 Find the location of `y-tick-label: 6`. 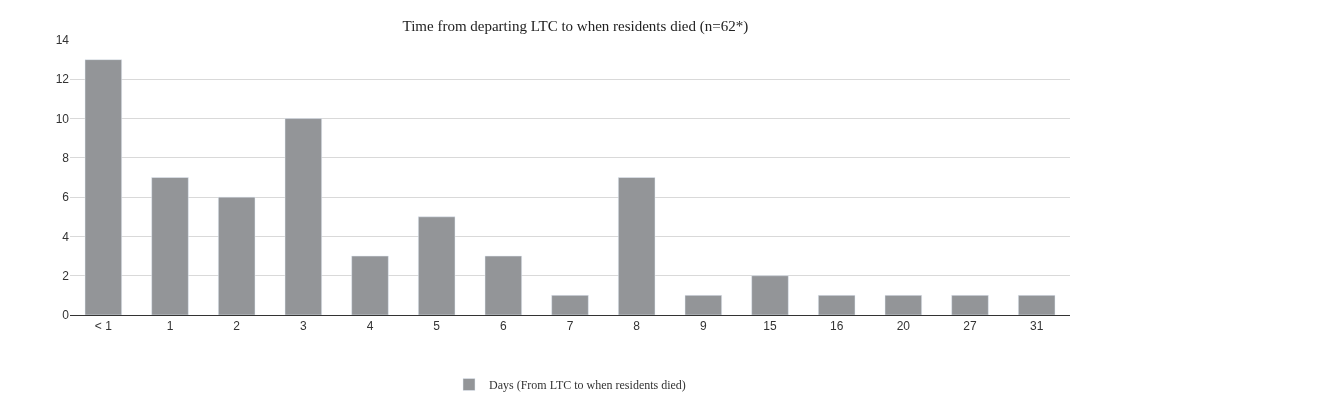

y-tick-label: 6 is located at coordinates (66, 197).